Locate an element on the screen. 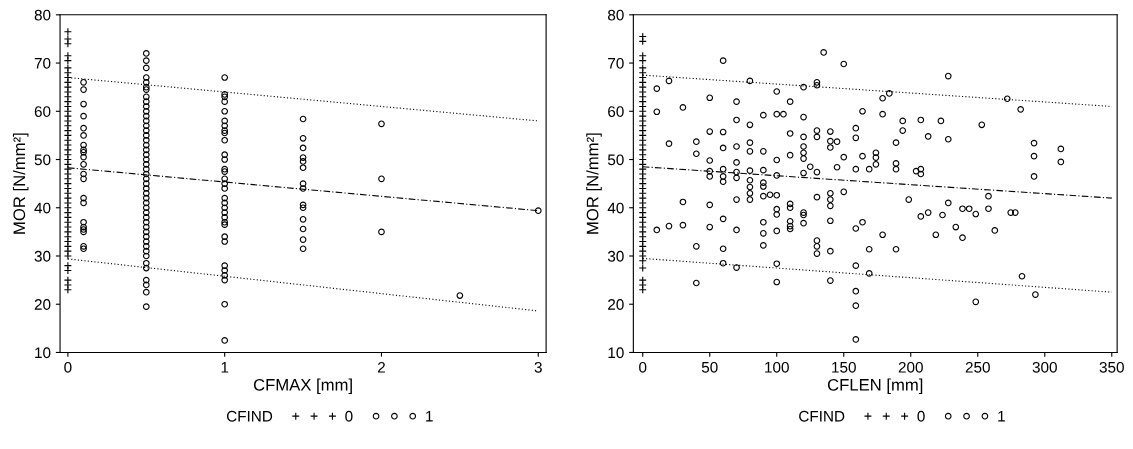 Image resolution: width=1133 pixels, height=449 pixels. x-tick-label: 150 is located at coordinates (844, 367).